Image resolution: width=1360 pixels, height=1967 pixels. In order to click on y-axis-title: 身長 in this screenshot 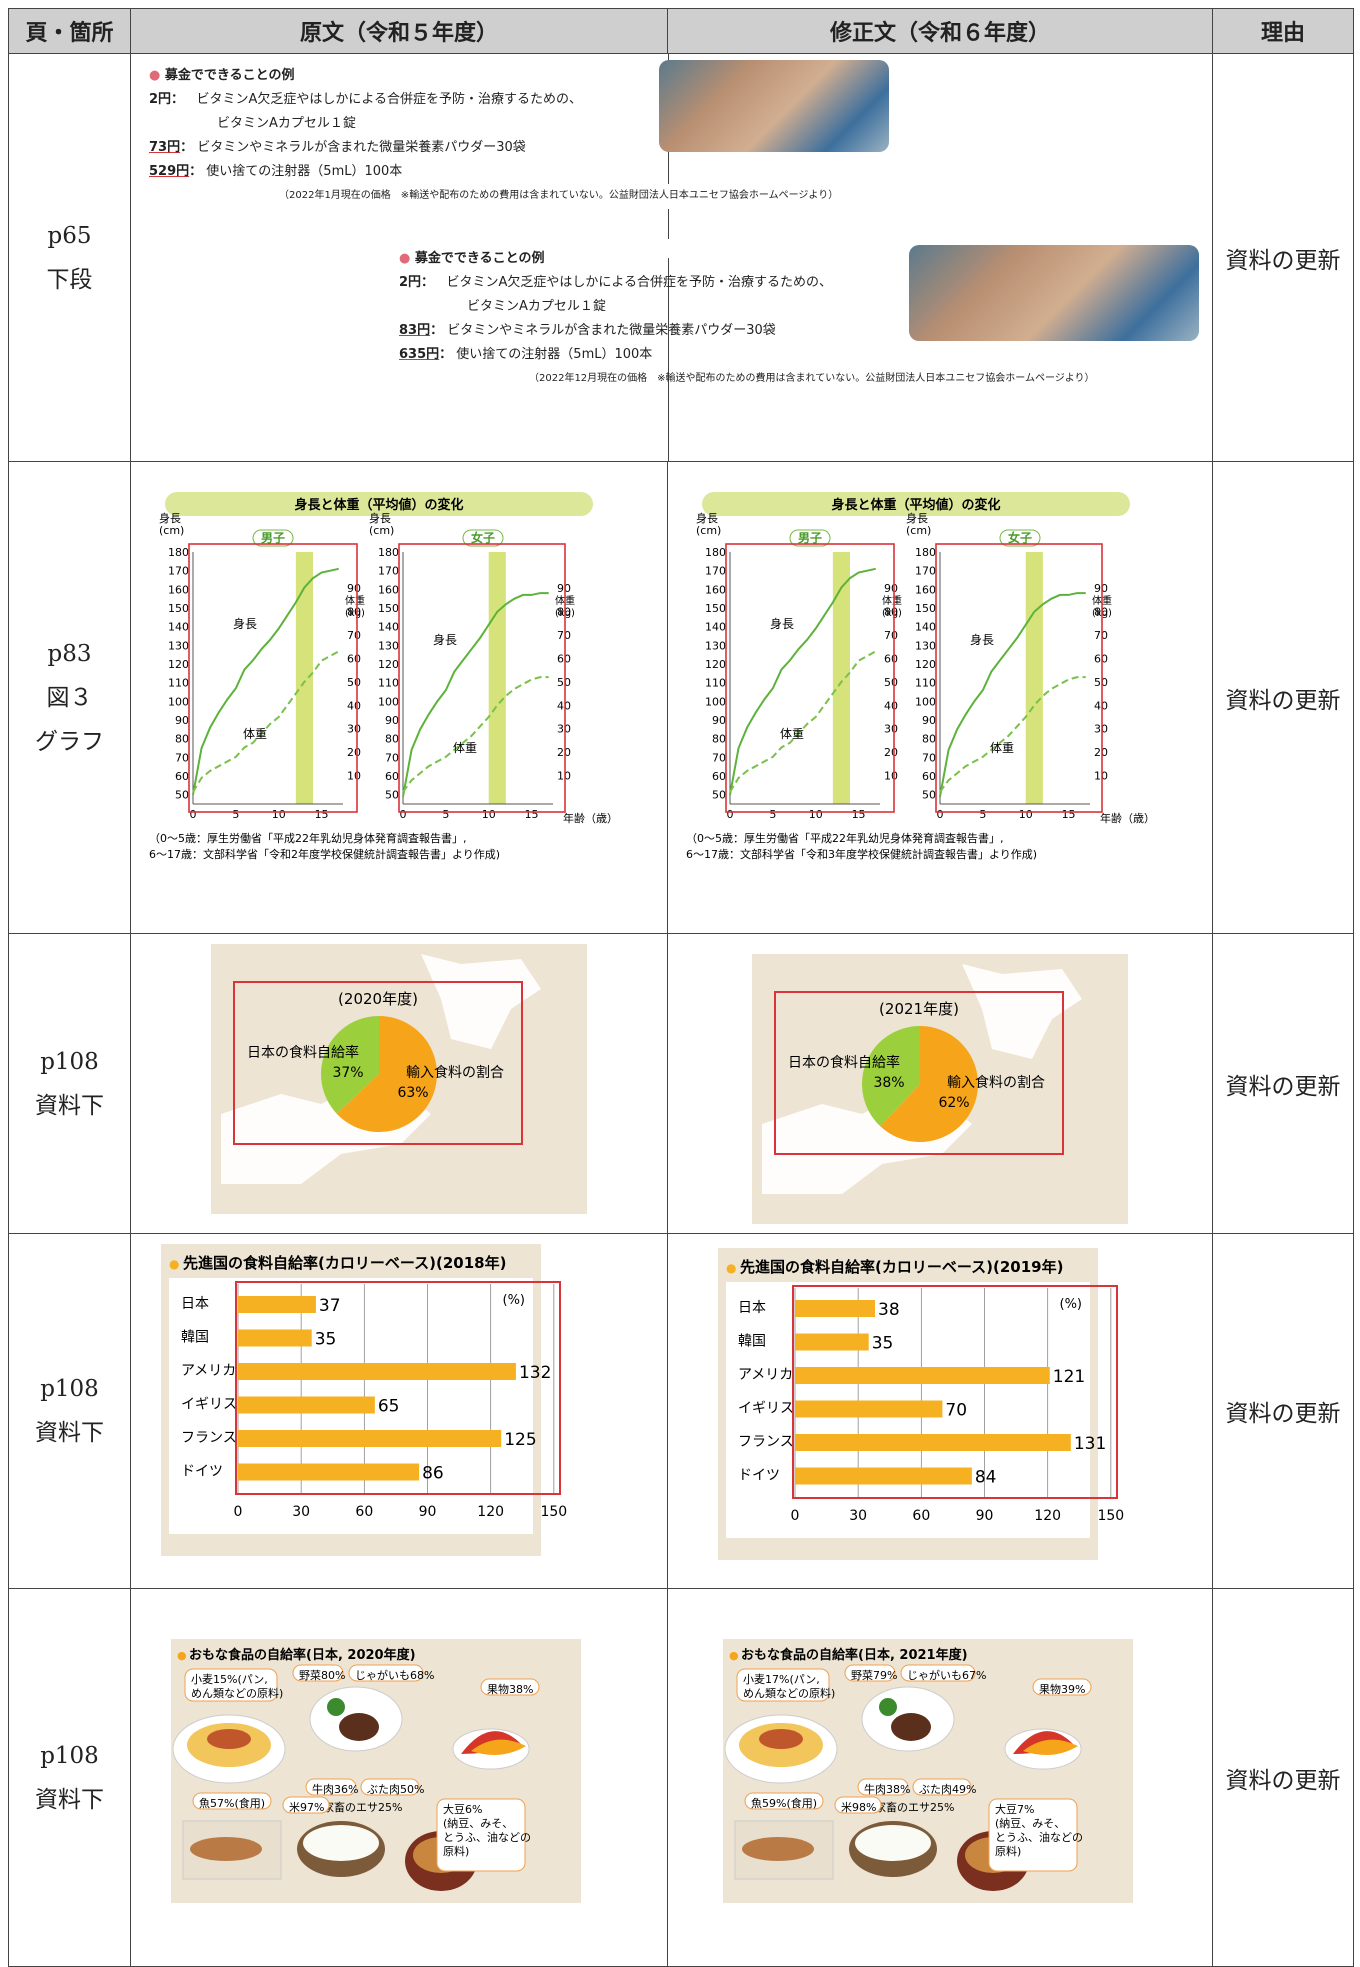, I will do `click(170, 518)`.